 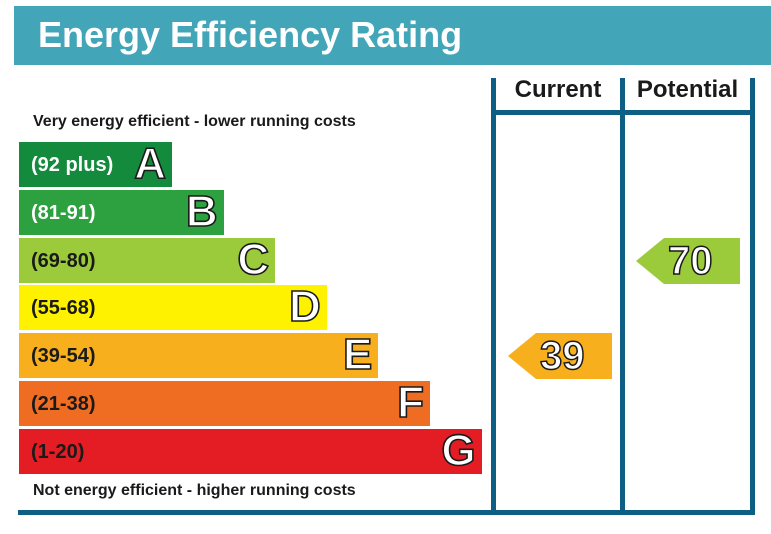 I want to click on band-letter: D, so click(x=304, y=307).